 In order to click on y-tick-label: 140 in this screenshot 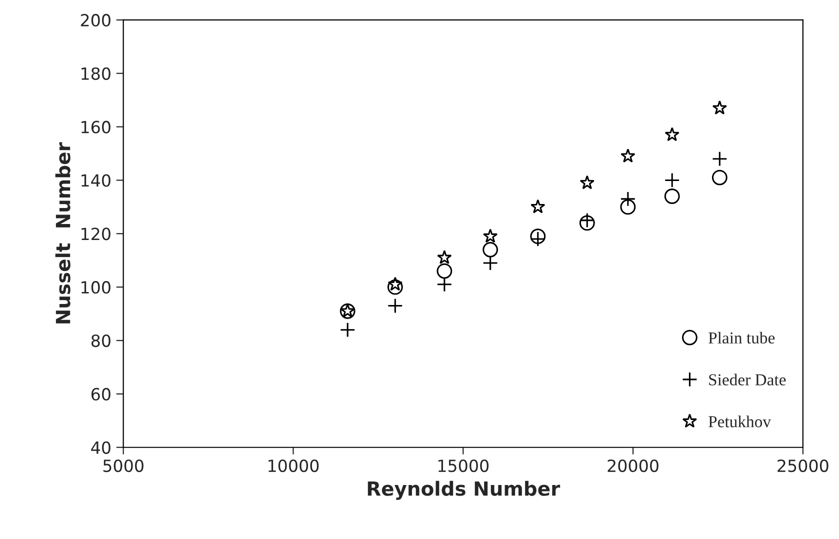, I will do `click(96, 180)`.